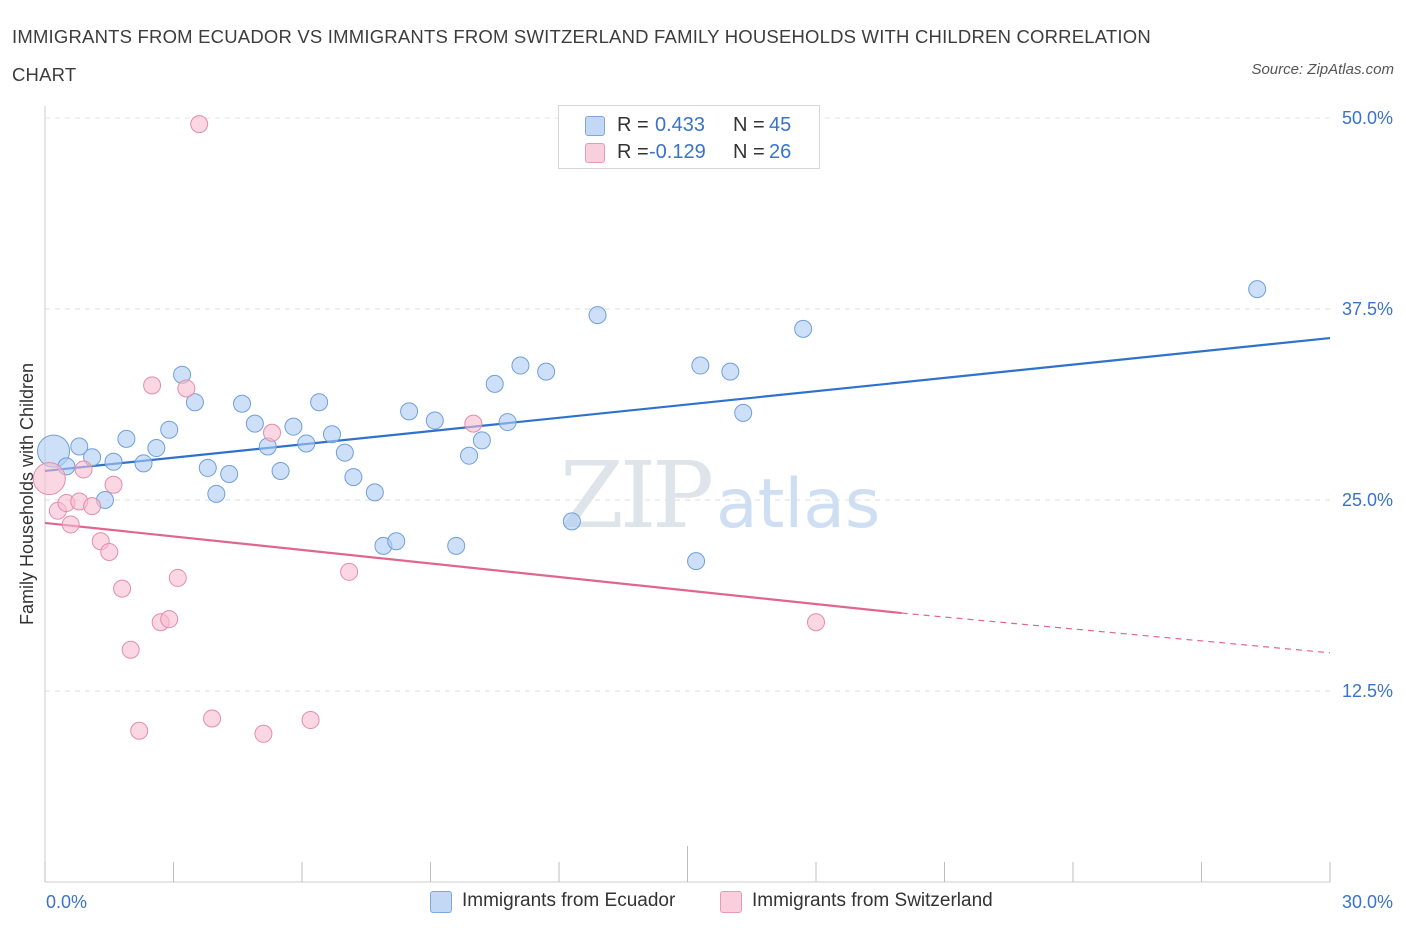 The image size is (1406, 930). I want to click on watermark-atlas: atlas, so click(798, 504).